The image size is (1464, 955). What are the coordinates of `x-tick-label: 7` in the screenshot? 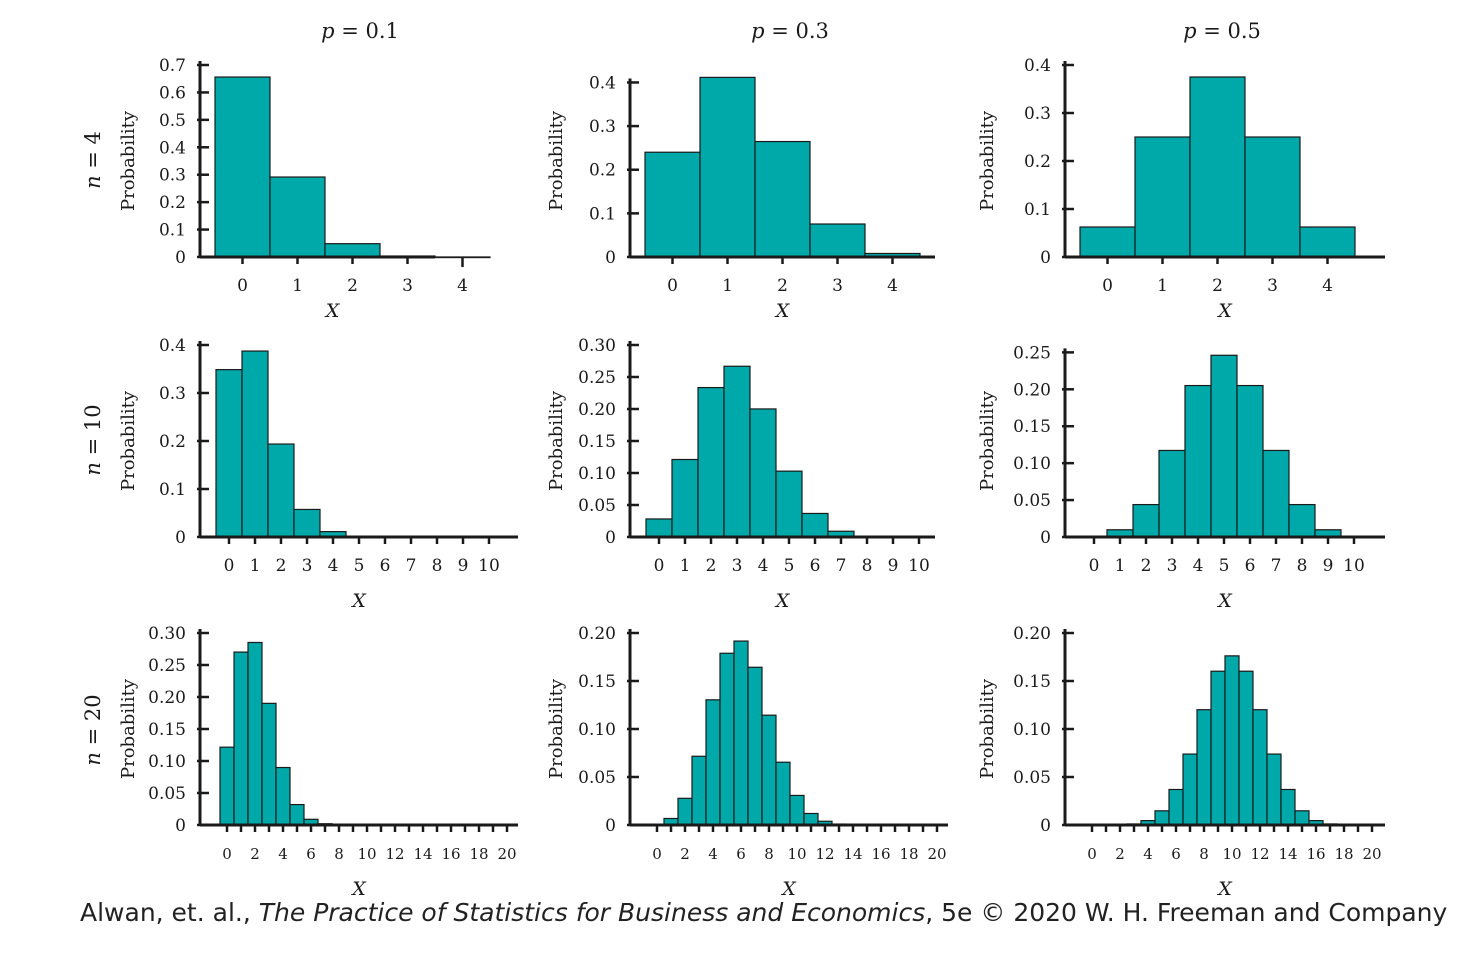 It's located at (411, 566).